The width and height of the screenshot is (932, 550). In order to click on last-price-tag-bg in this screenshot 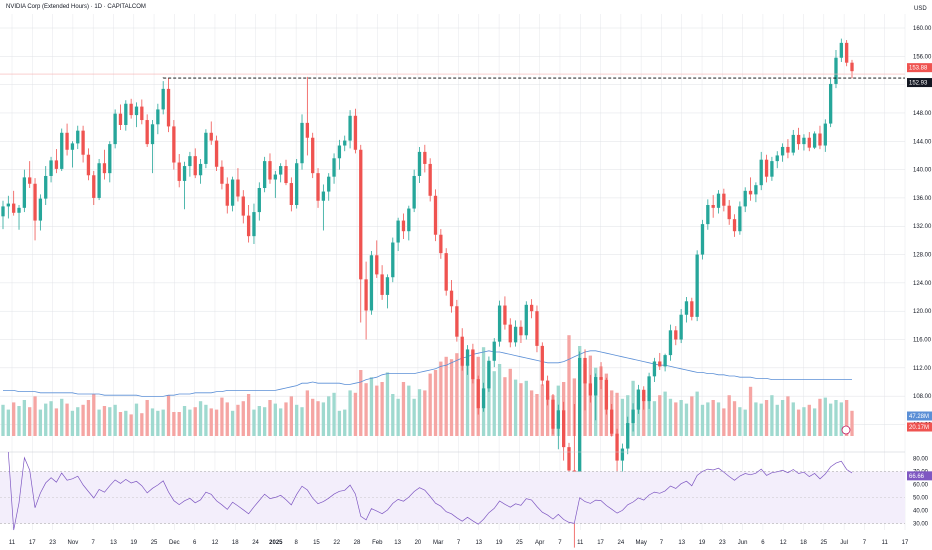, I will do `click(919, 68)`.